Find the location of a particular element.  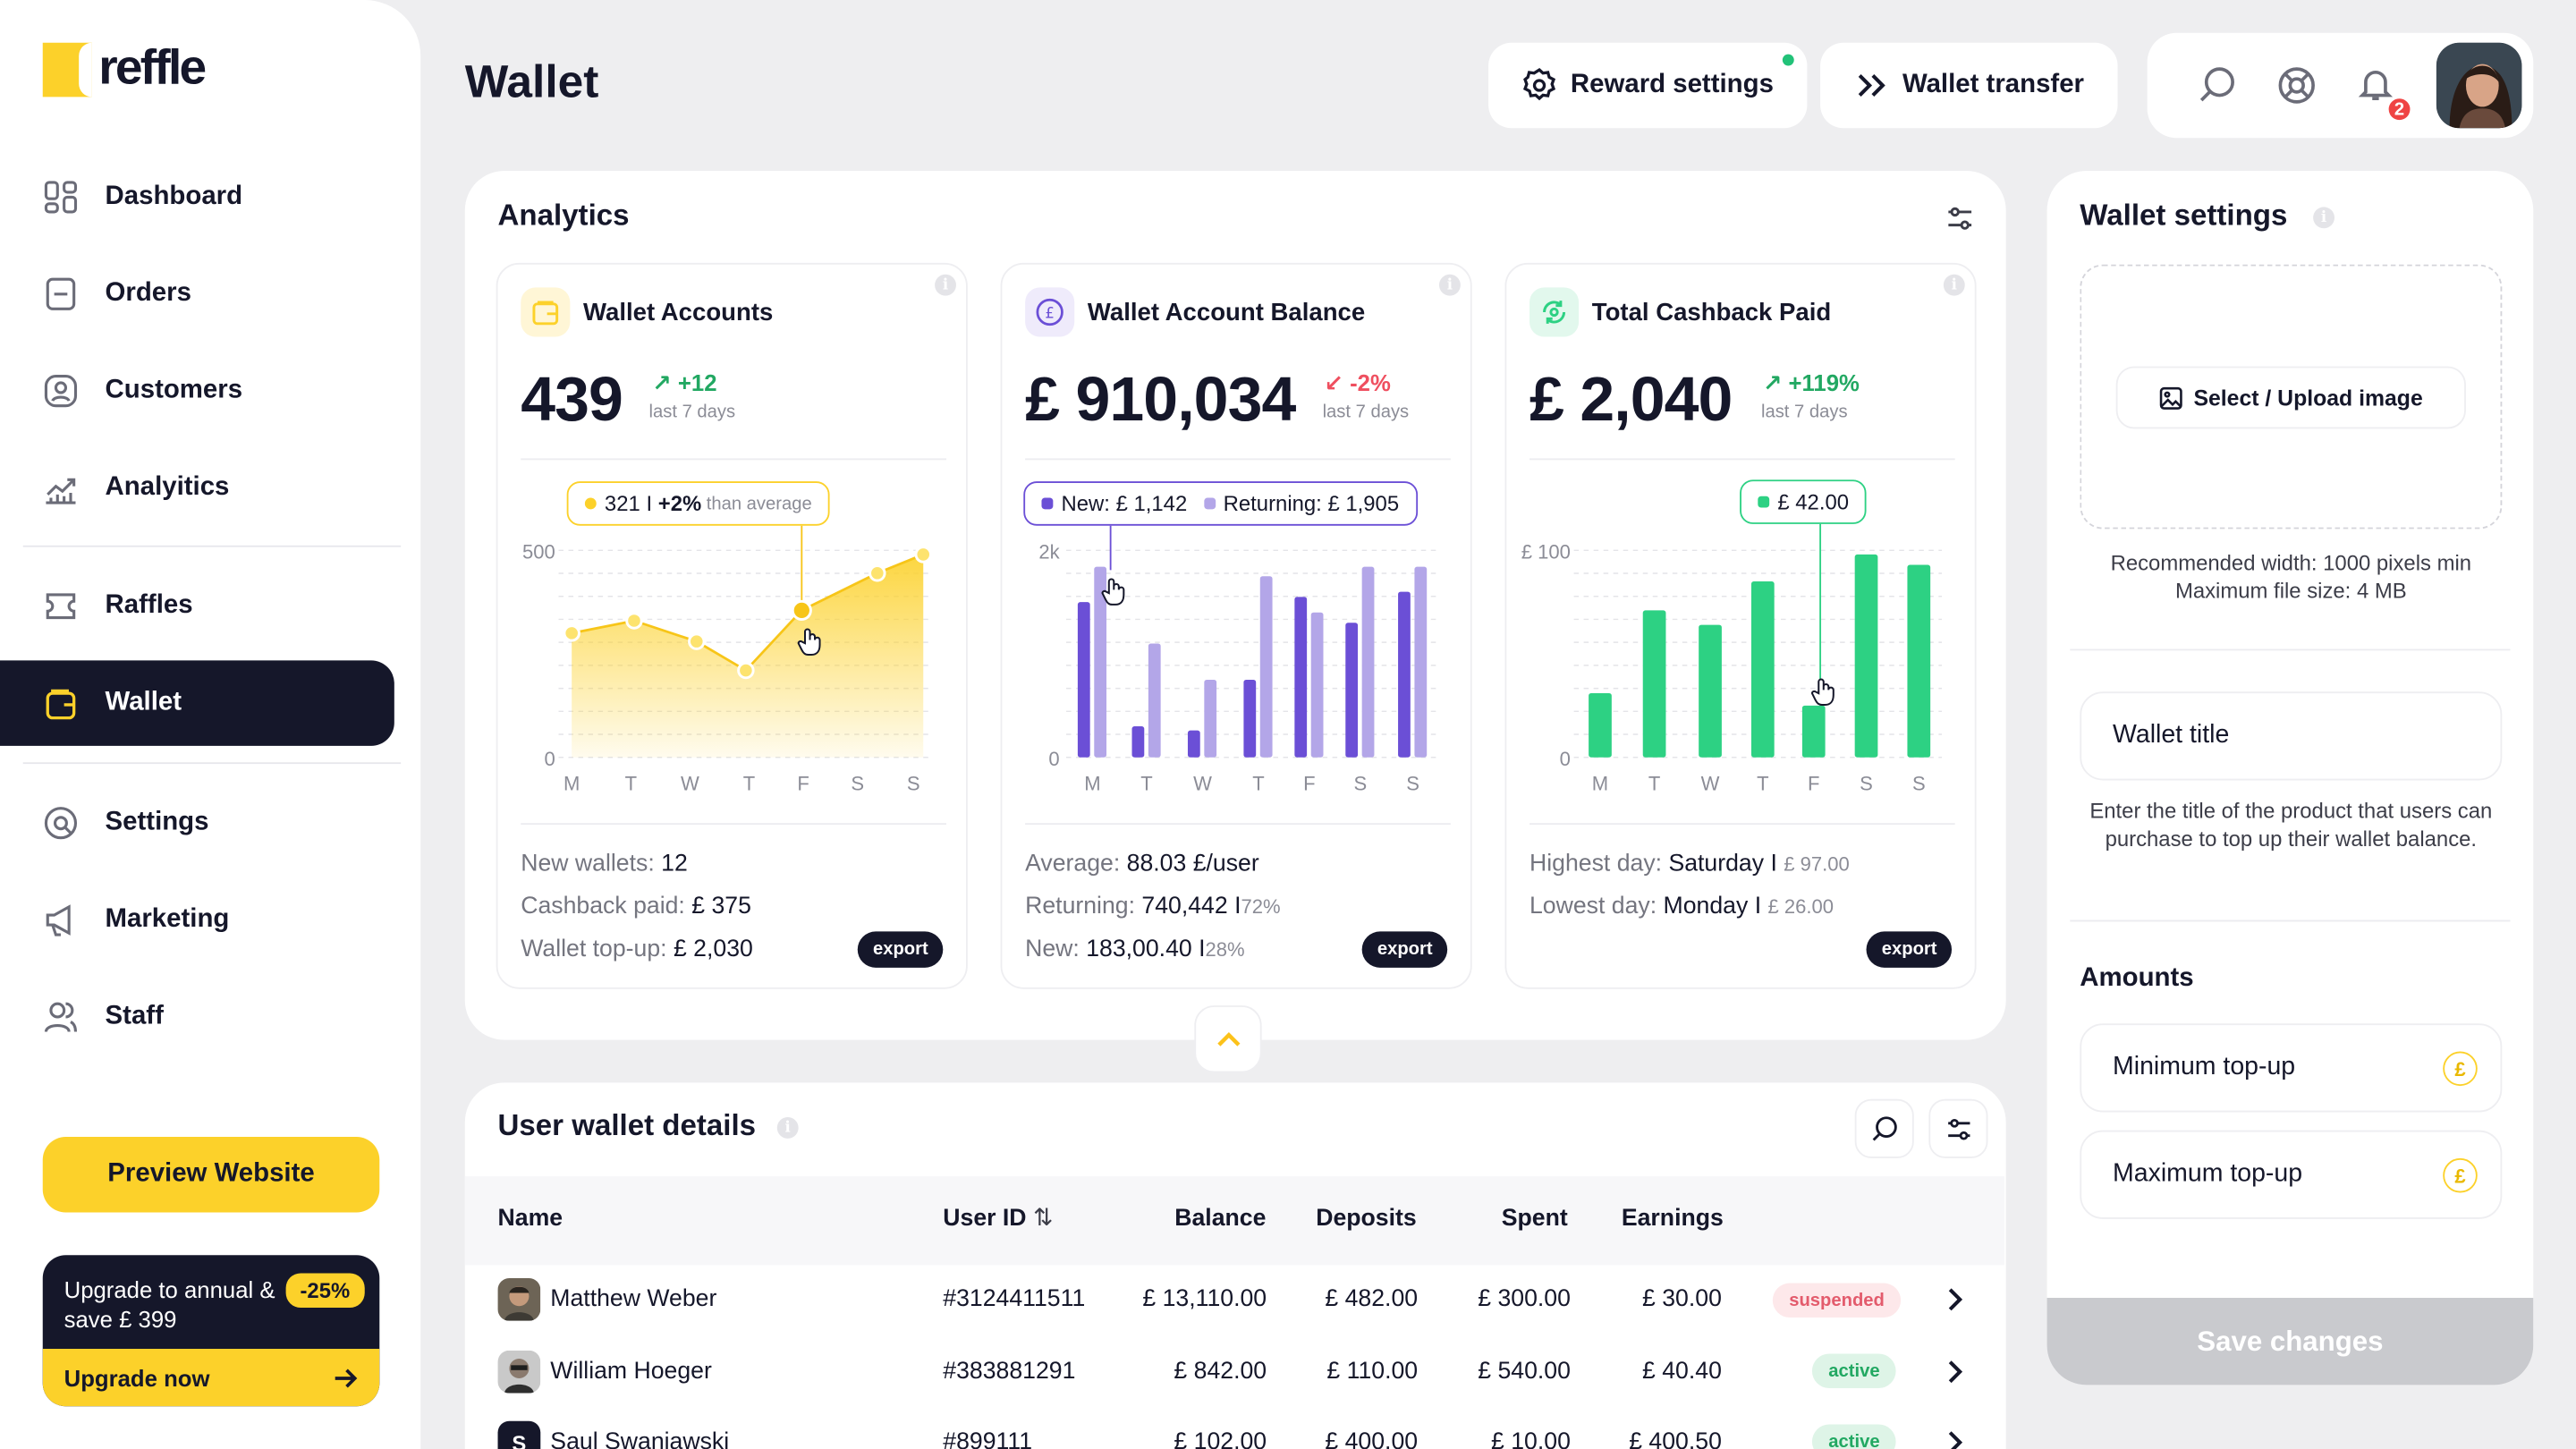

deposits: £ 482.00 is located at coordinates (1372, 1299).